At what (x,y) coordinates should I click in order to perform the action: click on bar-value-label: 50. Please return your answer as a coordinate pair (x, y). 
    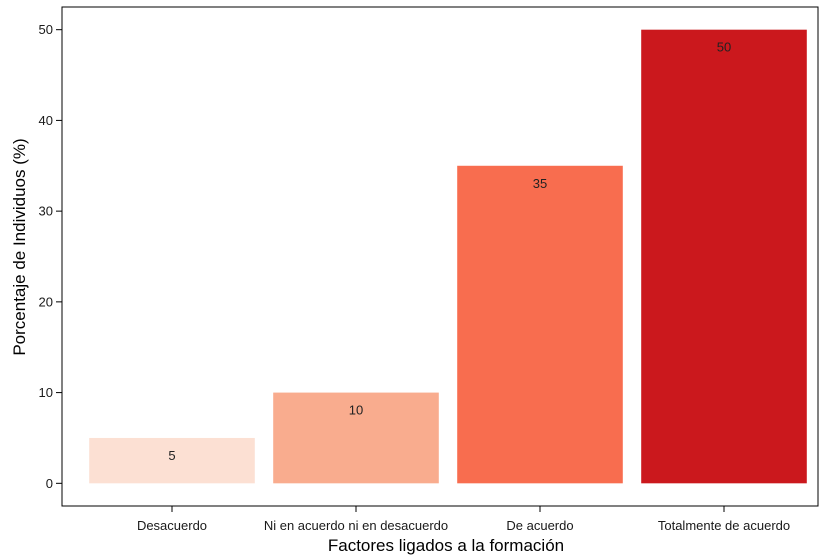
    Looking at the image, I should click on (724, 47).